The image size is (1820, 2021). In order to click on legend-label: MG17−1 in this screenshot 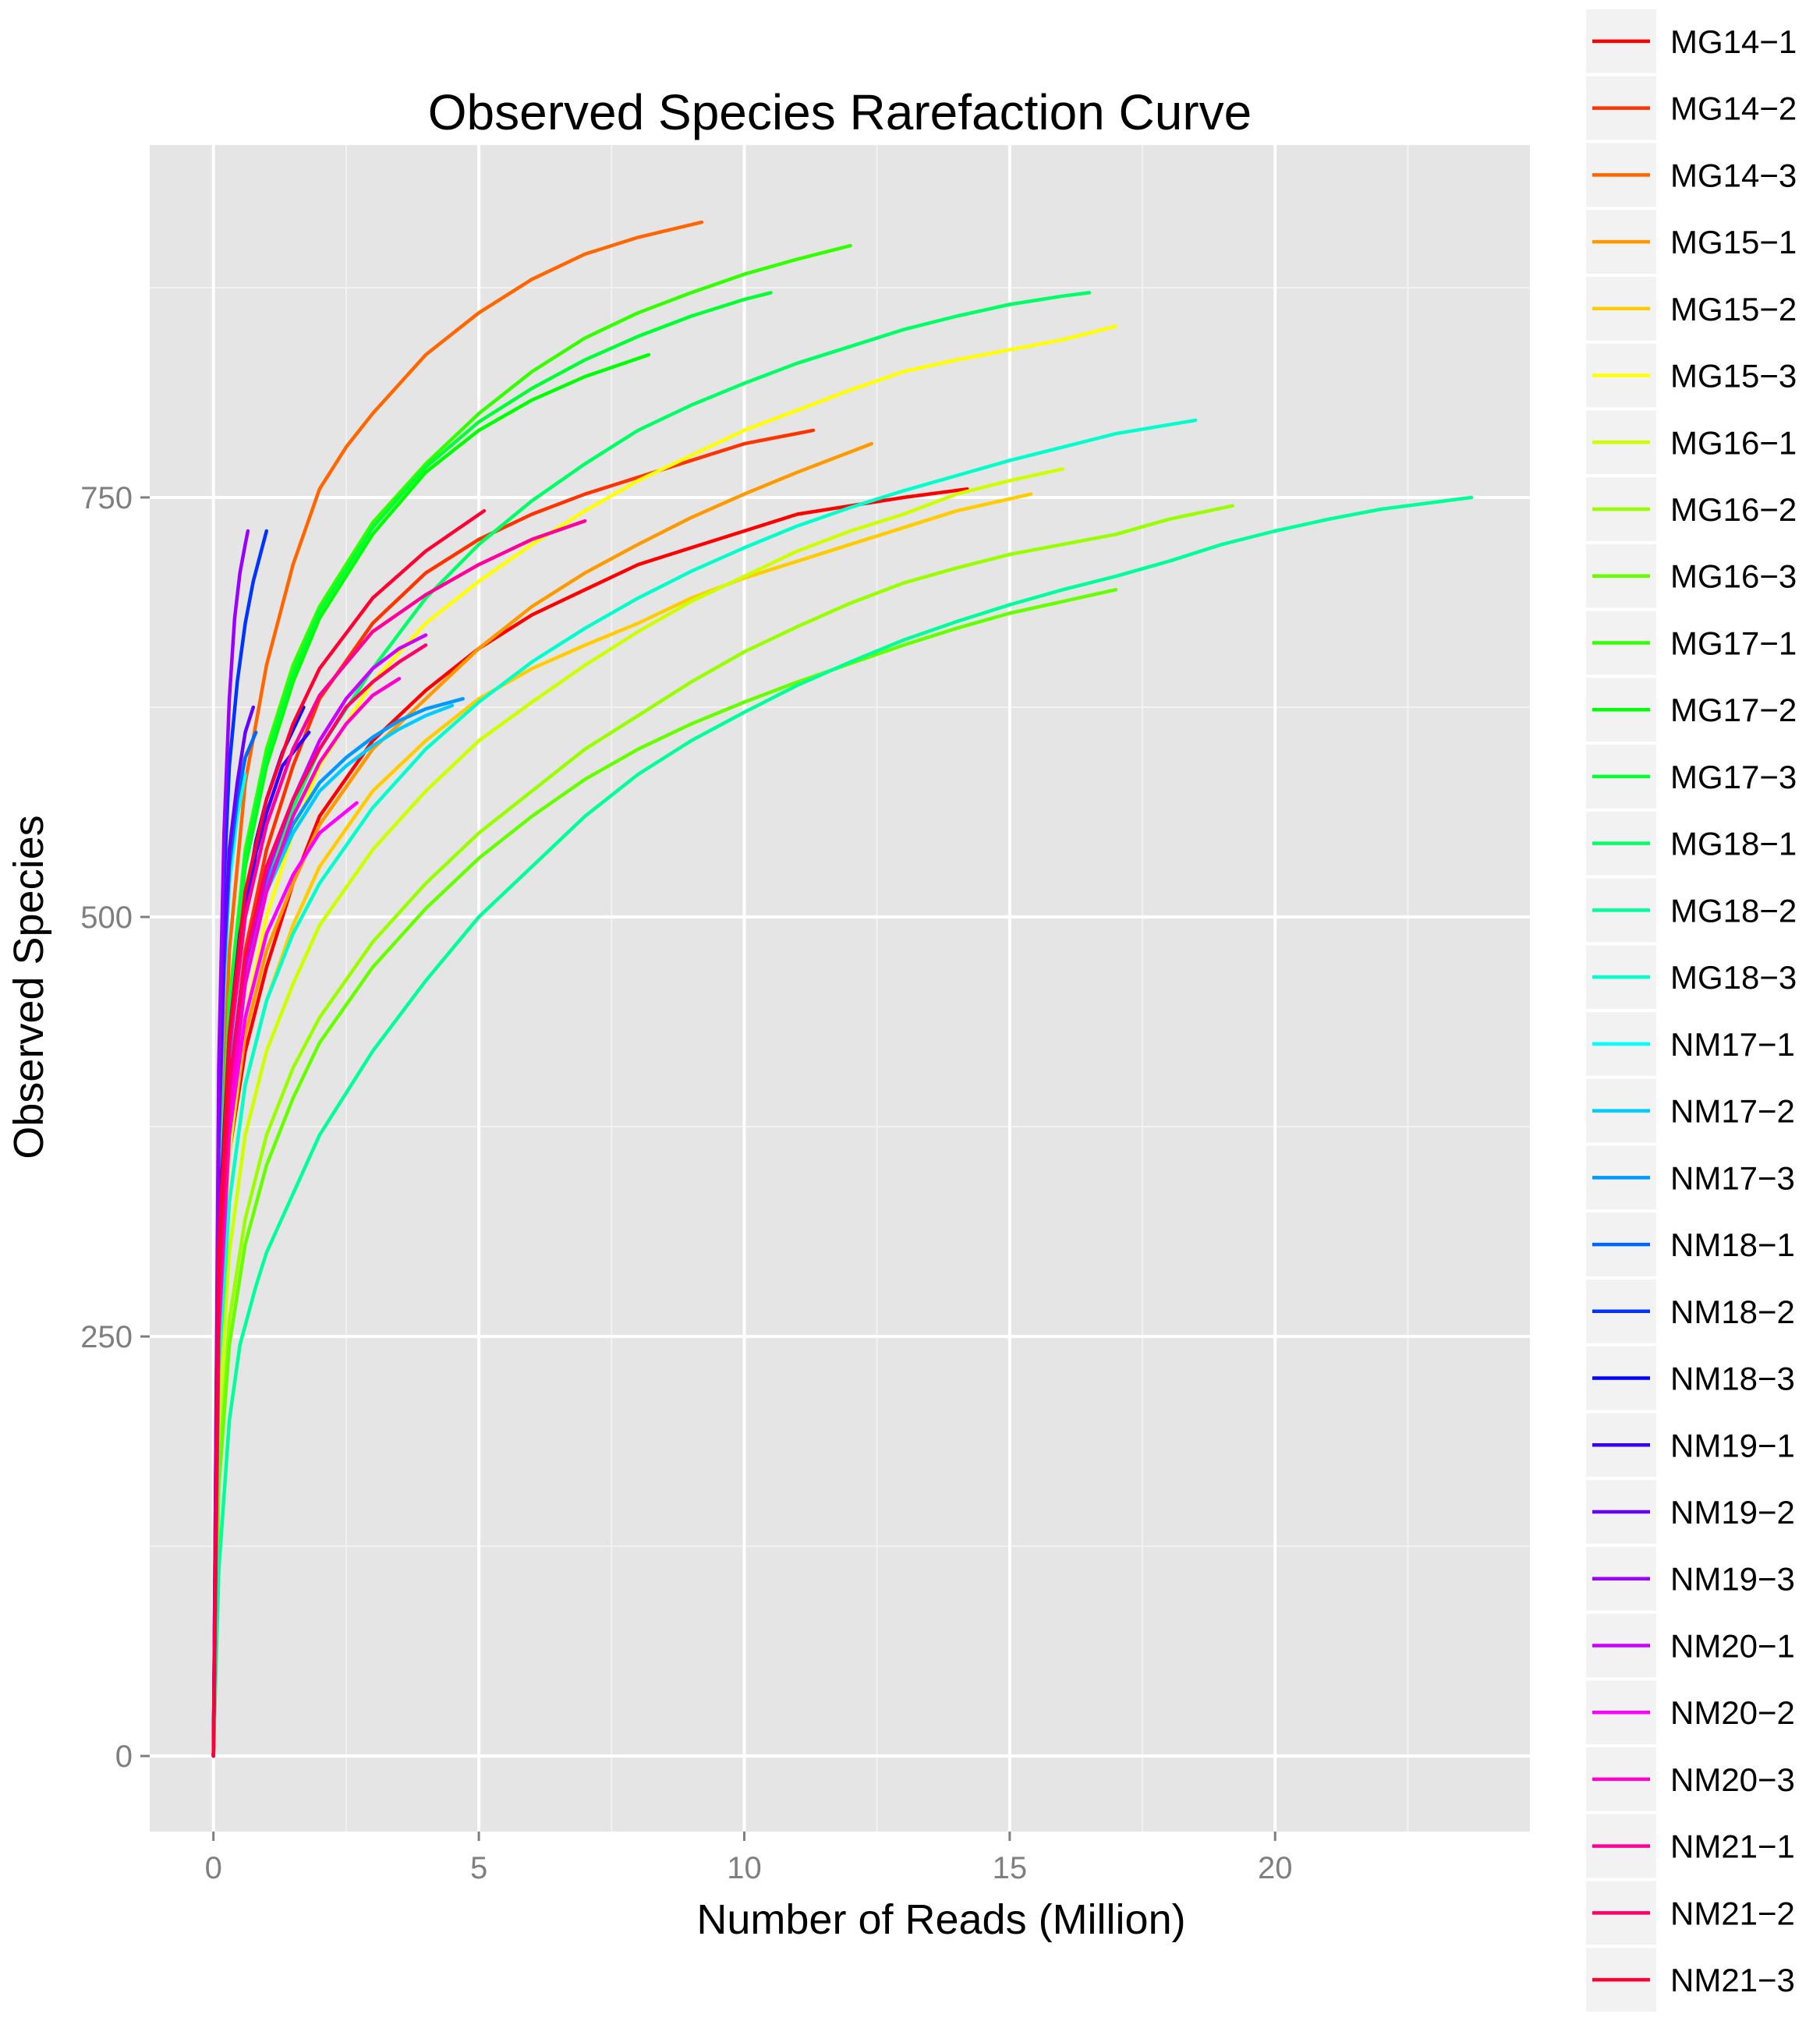, I will do `click(1734, 643)`.